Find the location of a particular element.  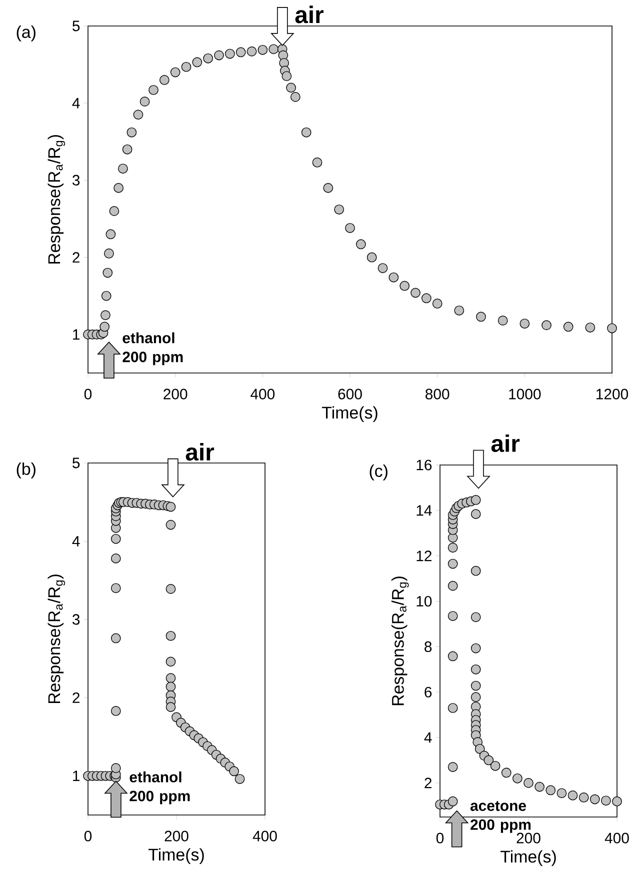

x-tick-label: 800 is located at coordinates (438, 394).